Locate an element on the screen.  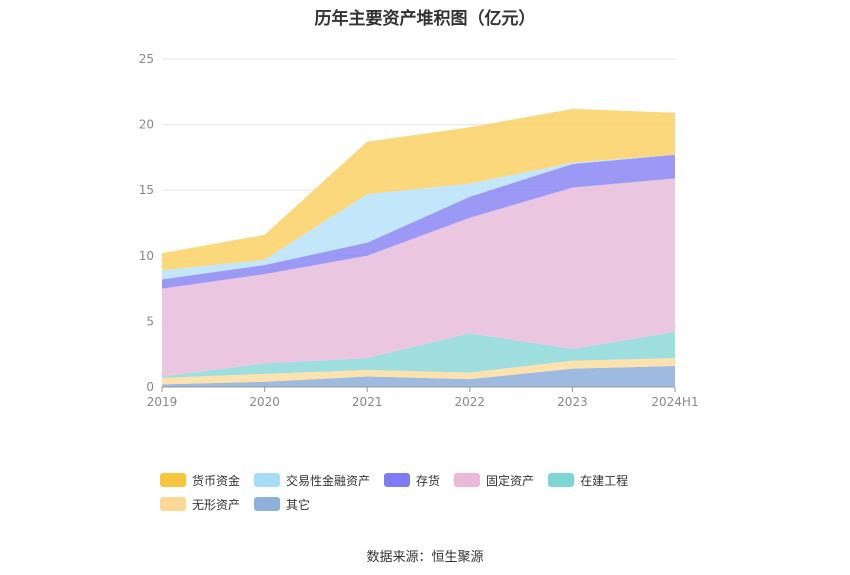
data-source: 数据来源：恒生聚源 is located at coordinates (425, 557).